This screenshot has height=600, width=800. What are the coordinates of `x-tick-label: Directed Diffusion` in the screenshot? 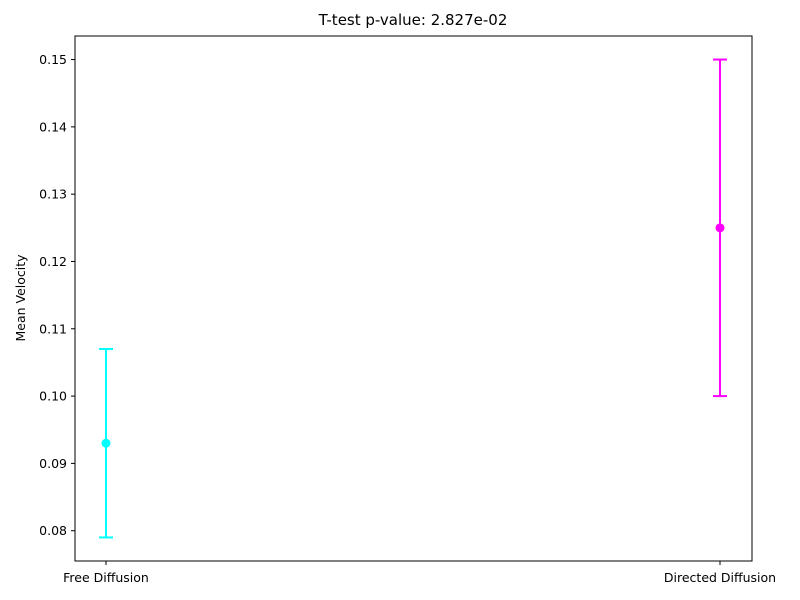 It's located at (720, 577).